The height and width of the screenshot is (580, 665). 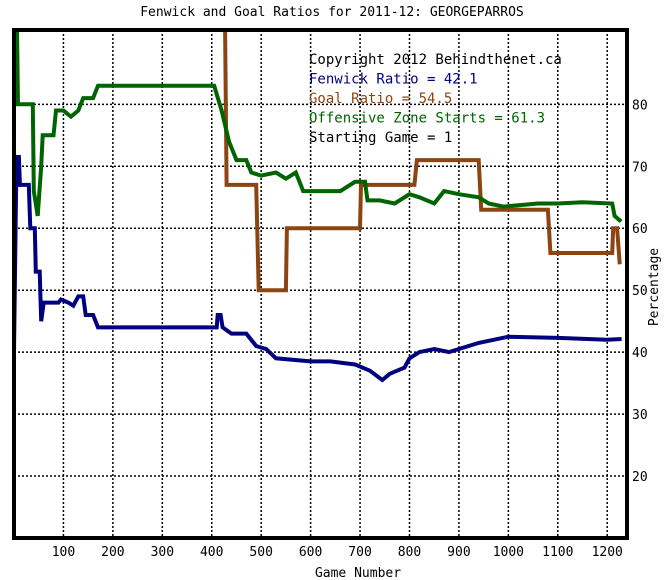 I want to click on y-tick-label: 50, so click(x=640, y=291).